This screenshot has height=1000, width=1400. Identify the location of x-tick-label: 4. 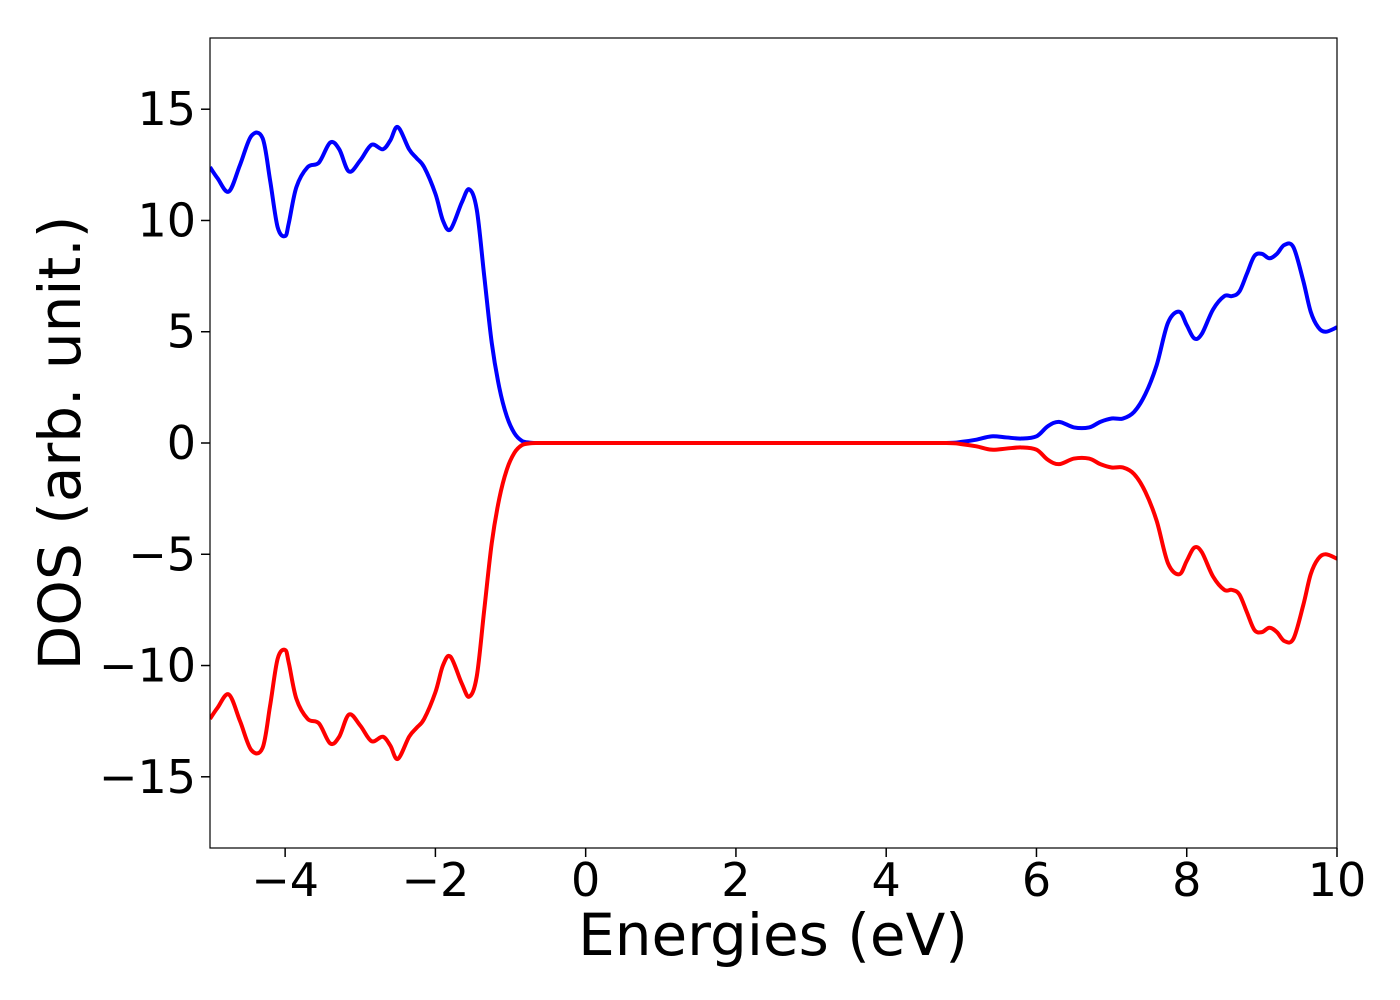
(886, 880).